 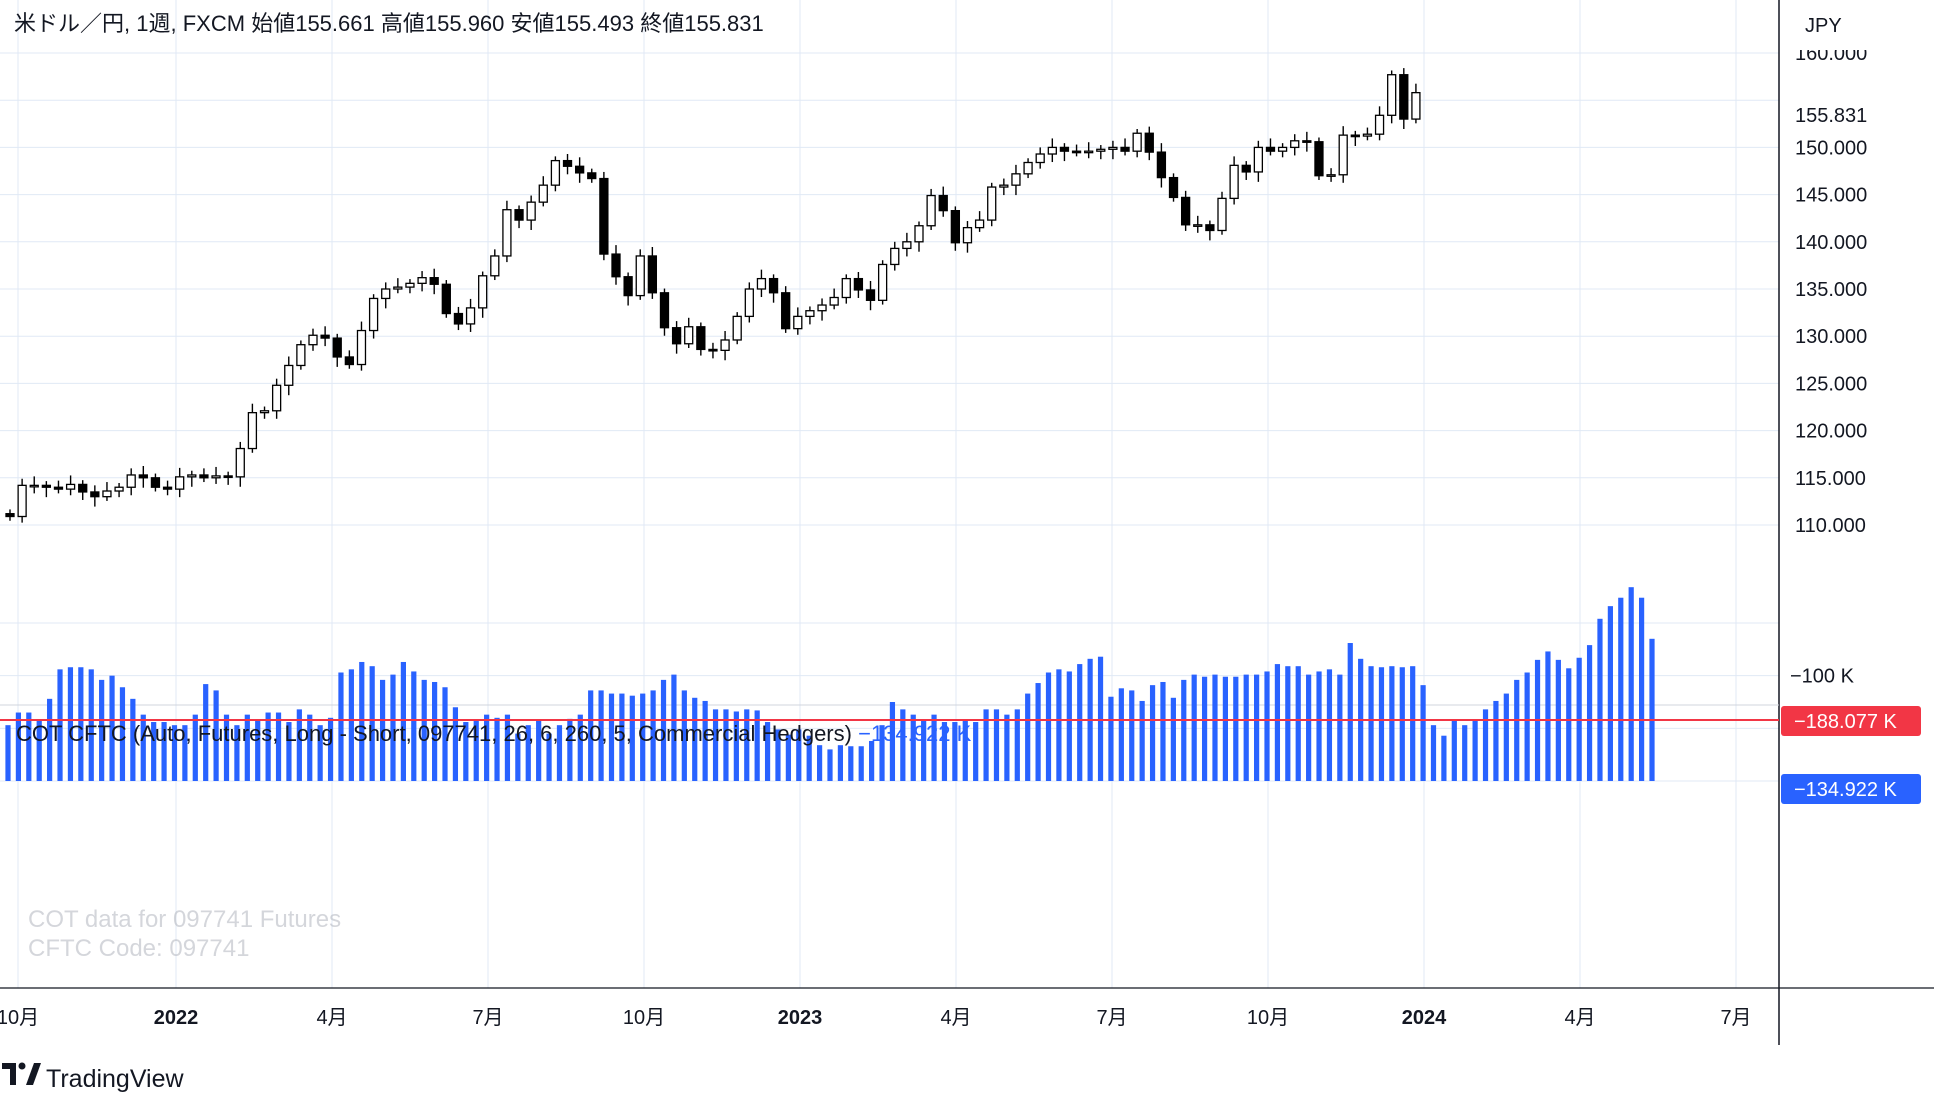 I want to click on indicator-watermark-line2: CFTC Code: 097741, so click(x=138, y=948).